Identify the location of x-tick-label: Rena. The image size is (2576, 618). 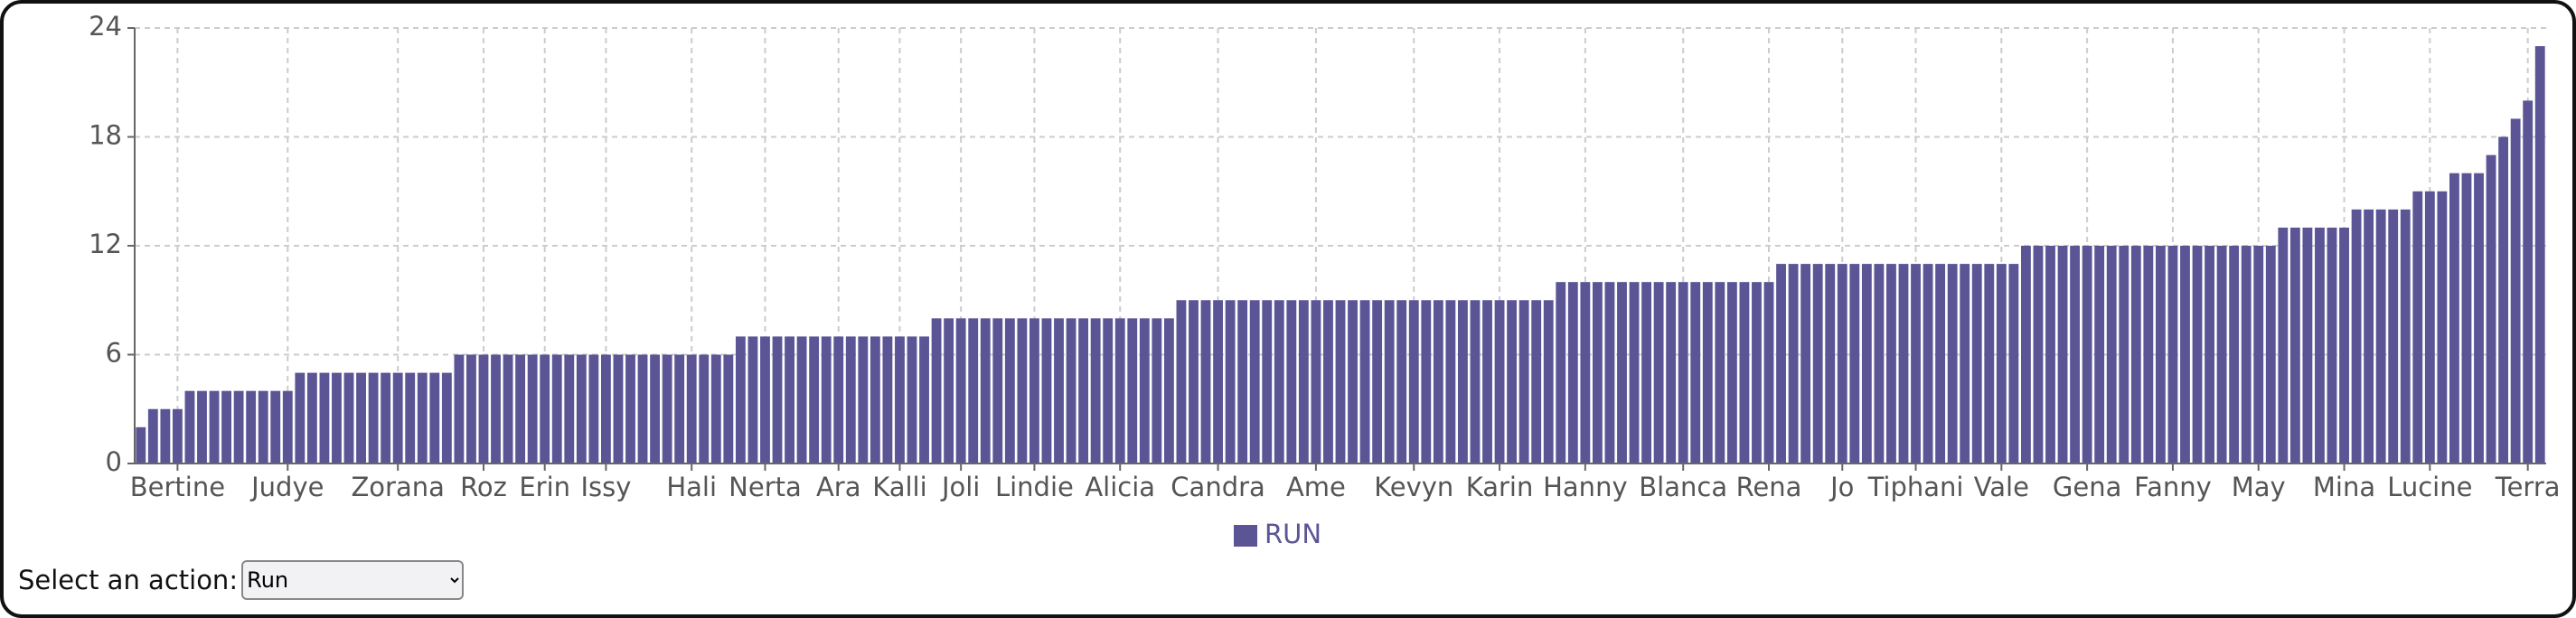
(1769, 487).